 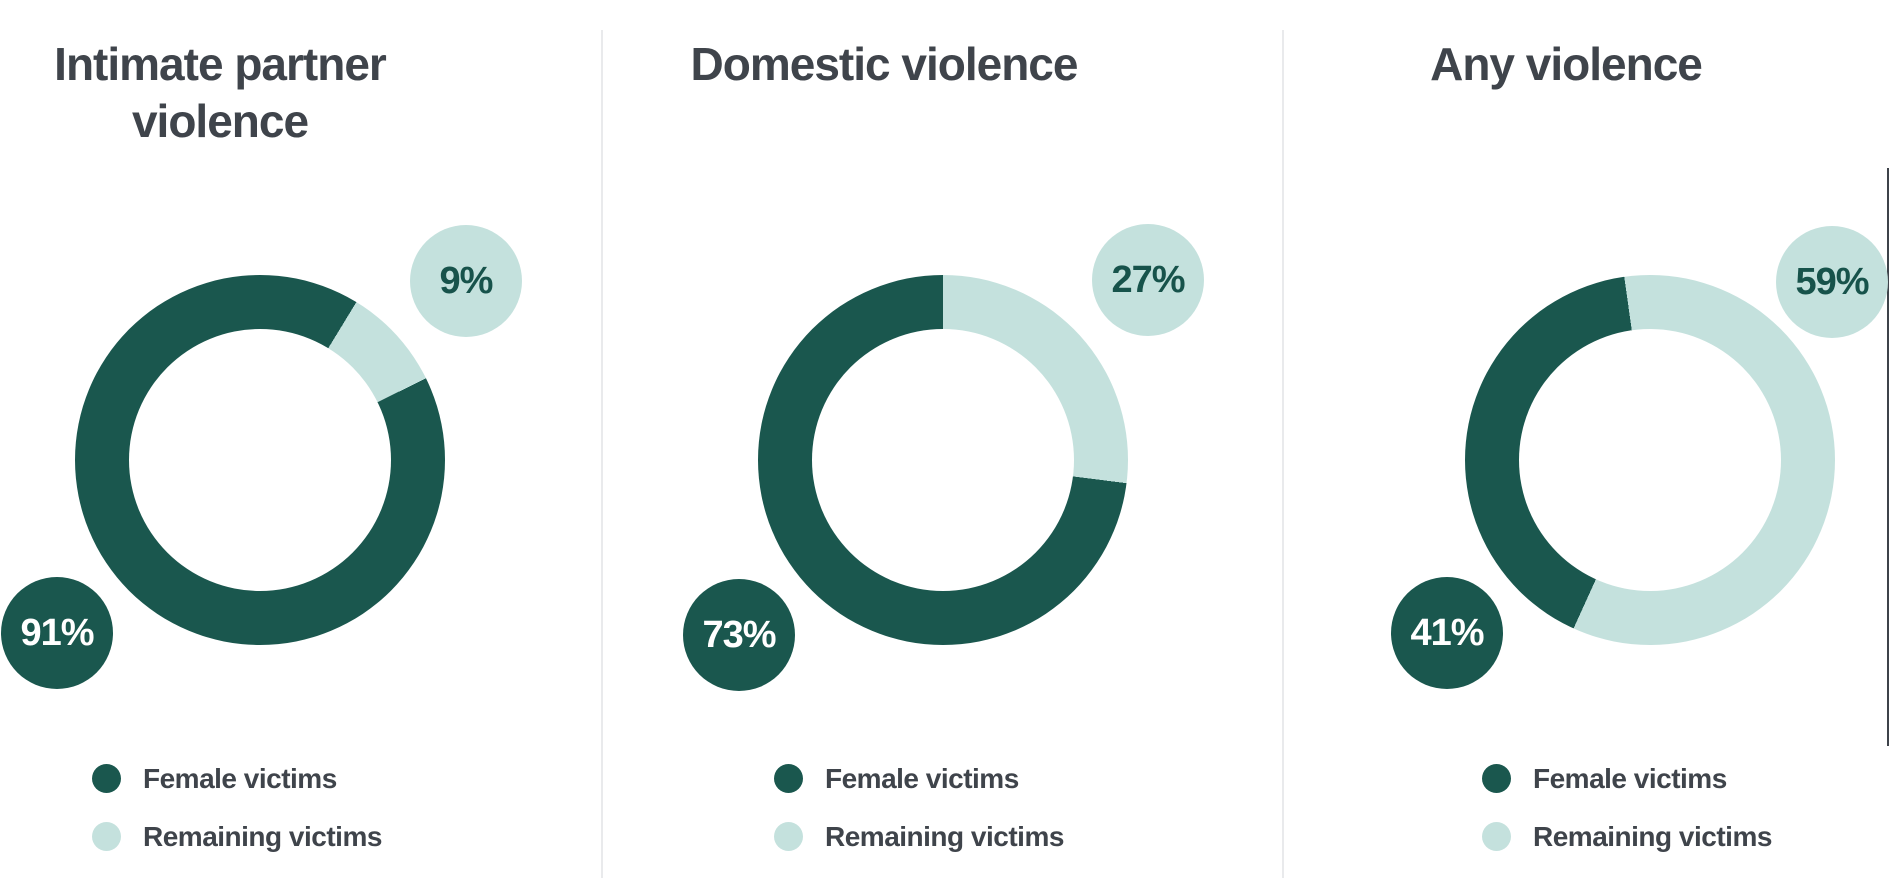 What do you see at coordinates (220, 64) in the screenshot?
I see `chart-title-line: Intimate partner` at bounding box center [220, 64].